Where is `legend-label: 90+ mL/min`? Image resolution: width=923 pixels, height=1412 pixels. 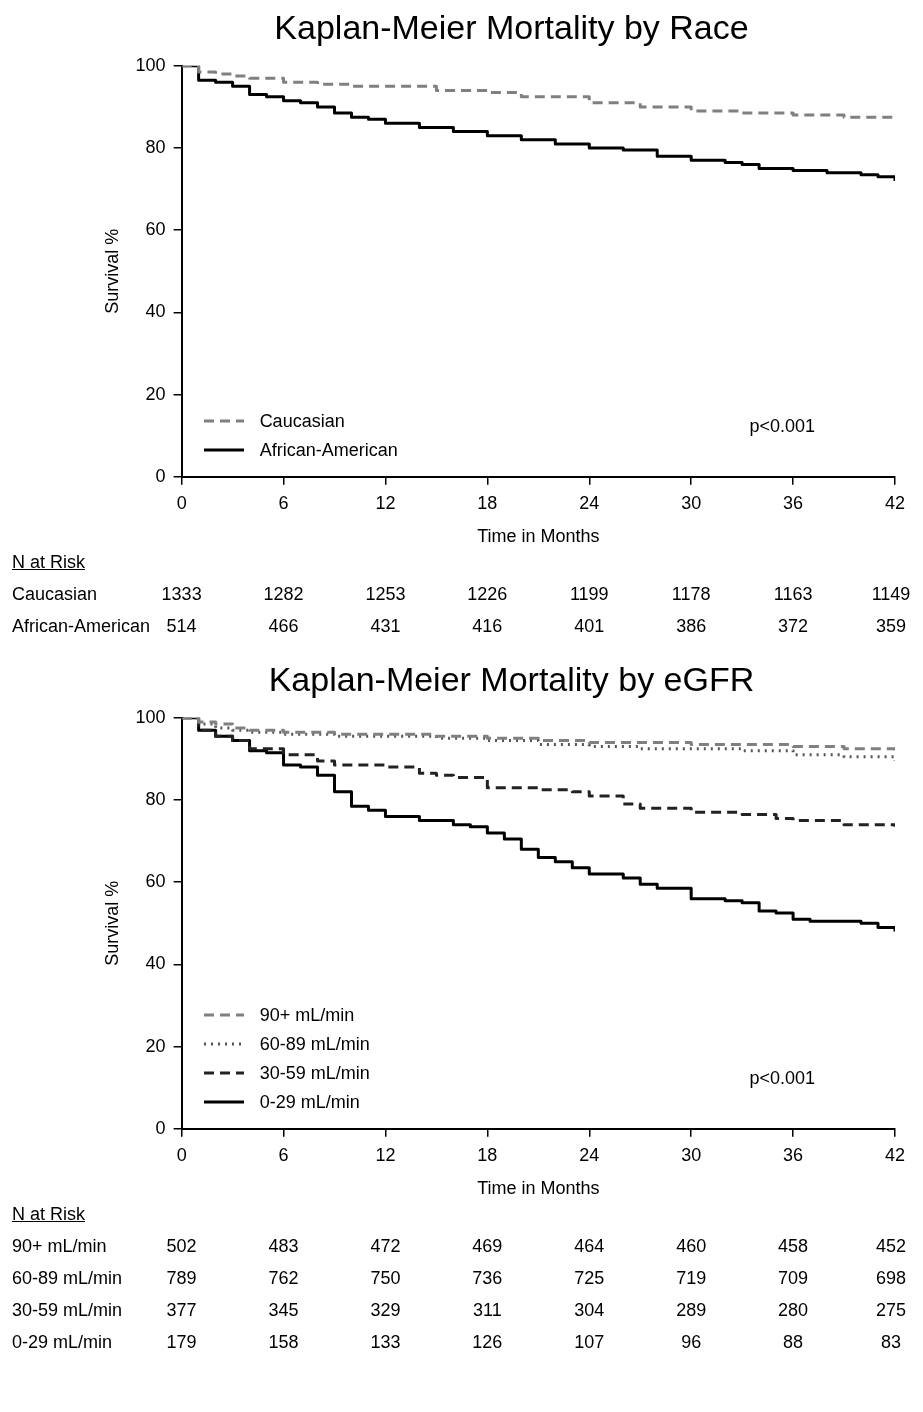 legend-label: 90+ mL/min is located at coordinates (307, 1015).